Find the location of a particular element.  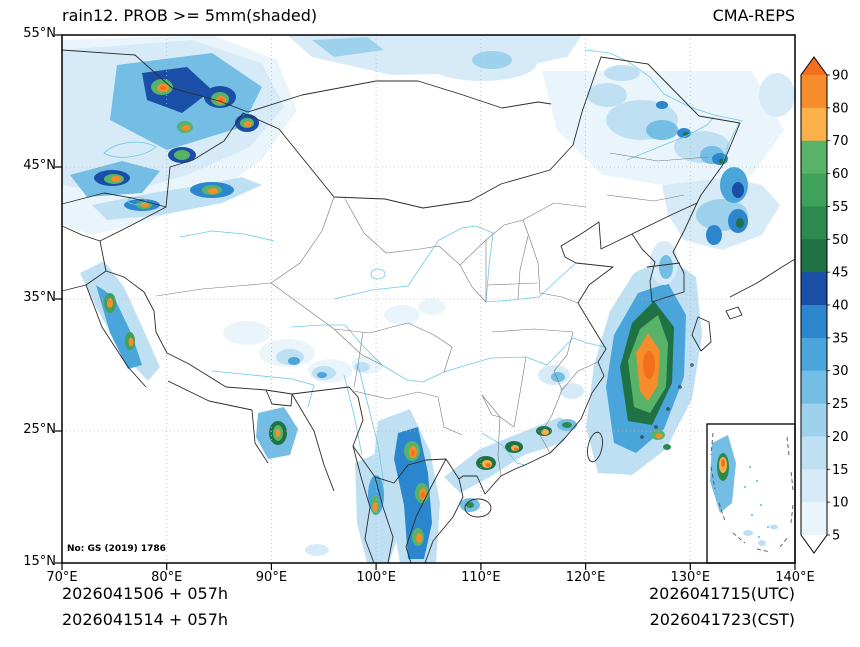

license-note: No: GS (2019) 1786 is located at coordinates (116, 549).